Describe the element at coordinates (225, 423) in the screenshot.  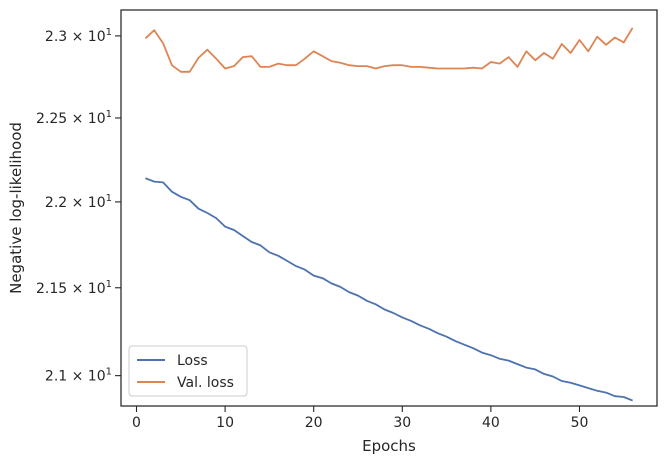
I see `x-tick-label: 10` at that location.